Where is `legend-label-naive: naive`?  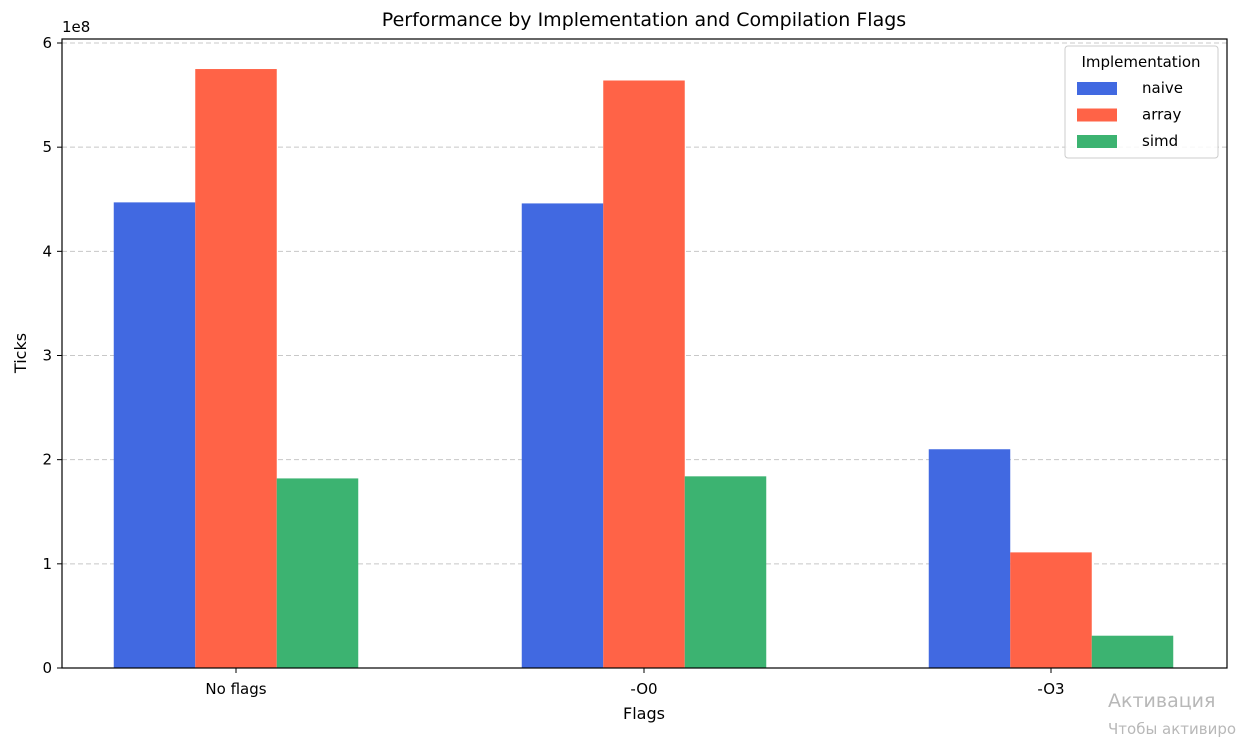
legend-label-naive: naive is located at coordinates (1162, 88).